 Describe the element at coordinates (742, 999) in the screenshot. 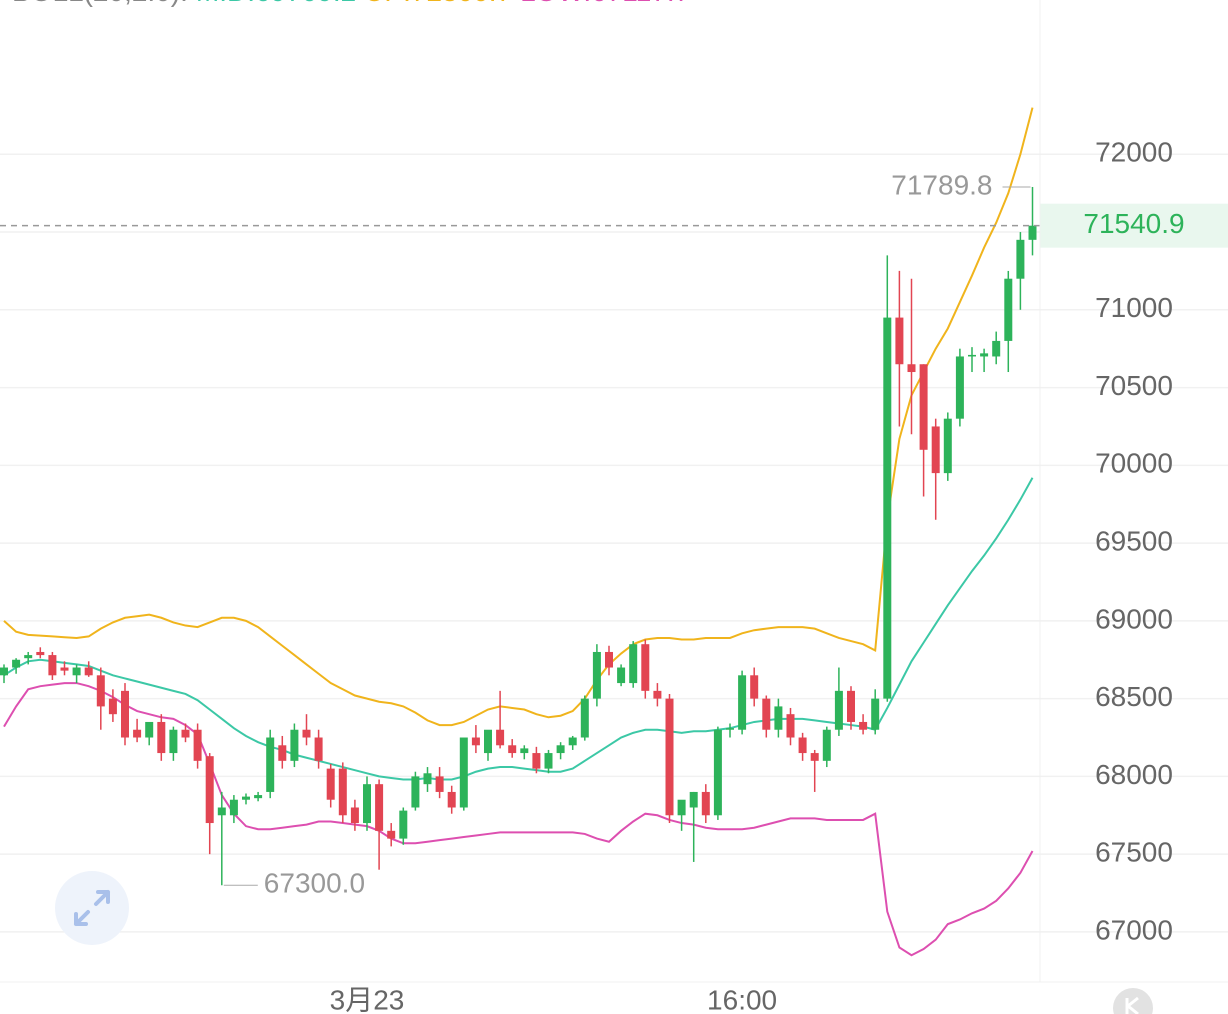

I see `x-tick-label: 16:00` at that location.